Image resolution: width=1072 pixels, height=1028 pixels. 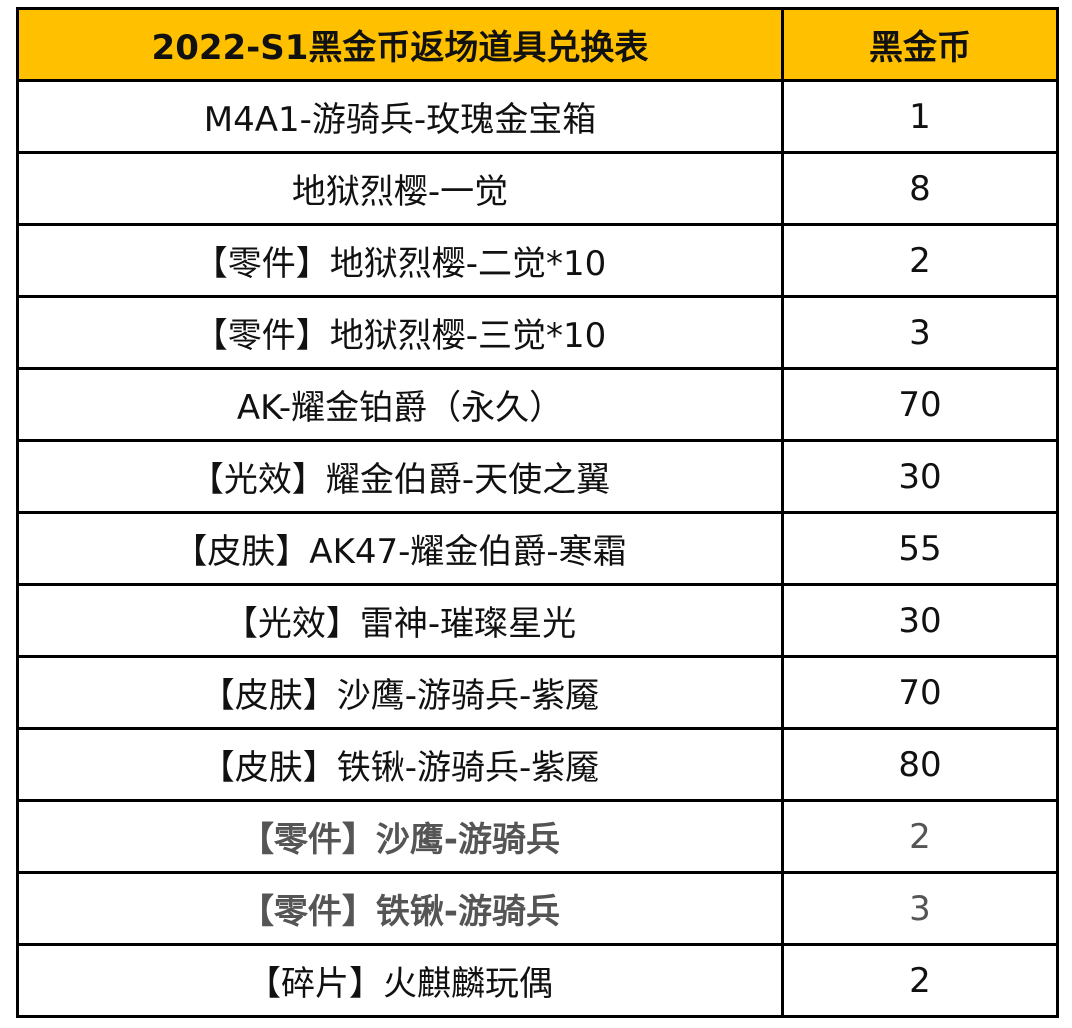 What do you see at coordinates (400, 548) in the screenshot?
I see `item-name-cell: 【皮肤】AK47-耀金伯爵-寒霜` at bounding box center [400, 548].